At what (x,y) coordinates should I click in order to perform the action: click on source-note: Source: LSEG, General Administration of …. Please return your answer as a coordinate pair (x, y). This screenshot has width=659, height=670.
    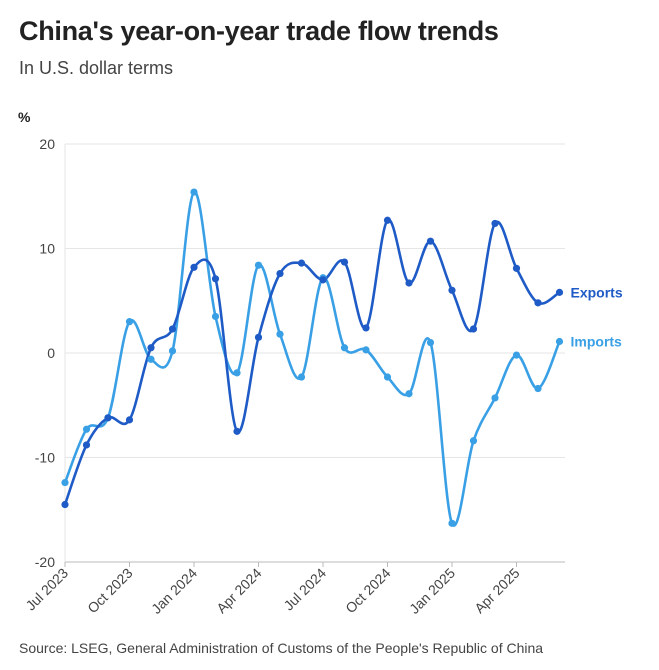
    Looking at the image, I should click on (281, 648).